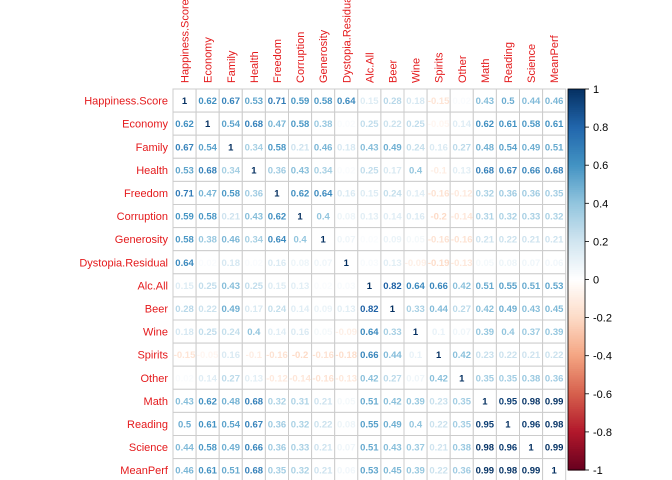 The width and height of the screenshot is (672, 480). I want to click on cell-value: 0.07, so click(415, 378).